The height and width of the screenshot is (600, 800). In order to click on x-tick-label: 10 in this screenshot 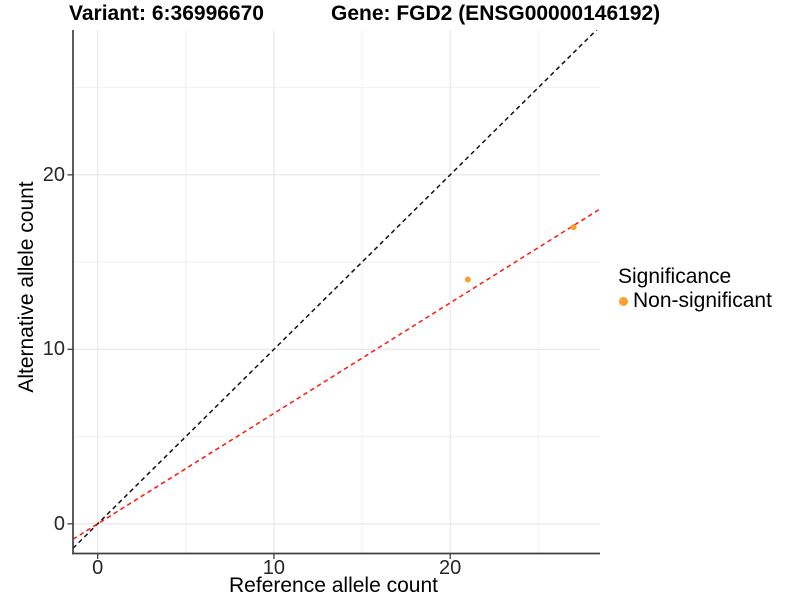, I will do `click(274, 568)`.